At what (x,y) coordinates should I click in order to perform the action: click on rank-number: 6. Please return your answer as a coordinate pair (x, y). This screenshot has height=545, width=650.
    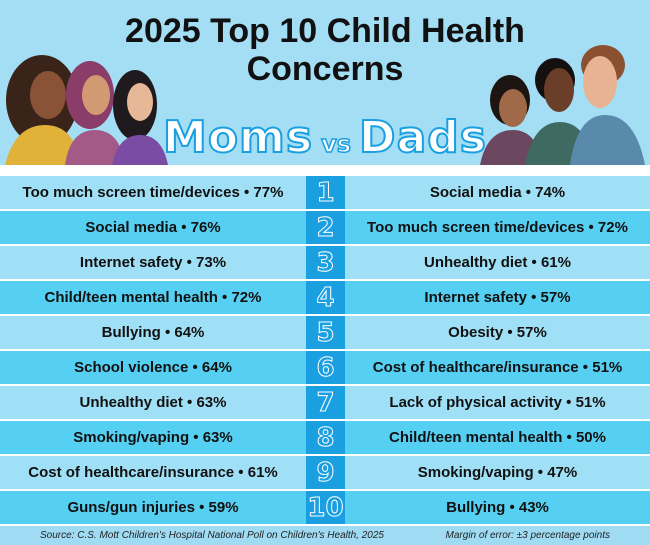
    Looking at the image, I should click on (325, 367).